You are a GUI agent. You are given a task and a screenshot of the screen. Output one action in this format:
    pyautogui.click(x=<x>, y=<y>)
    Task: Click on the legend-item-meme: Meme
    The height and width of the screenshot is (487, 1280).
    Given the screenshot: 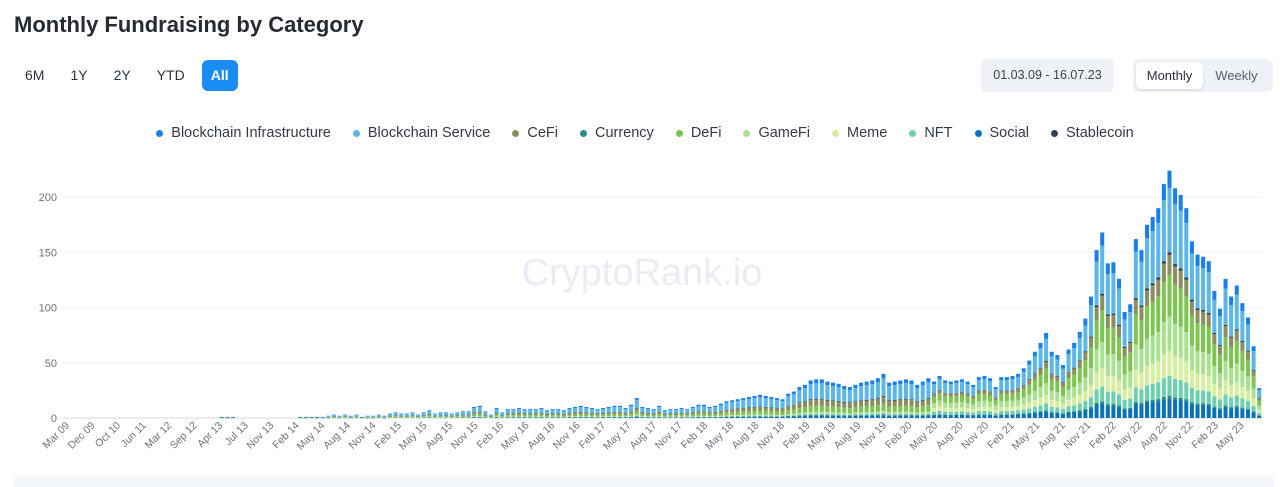 What is the action you would take?
    pyautogui.click(x=859, y=133)
    